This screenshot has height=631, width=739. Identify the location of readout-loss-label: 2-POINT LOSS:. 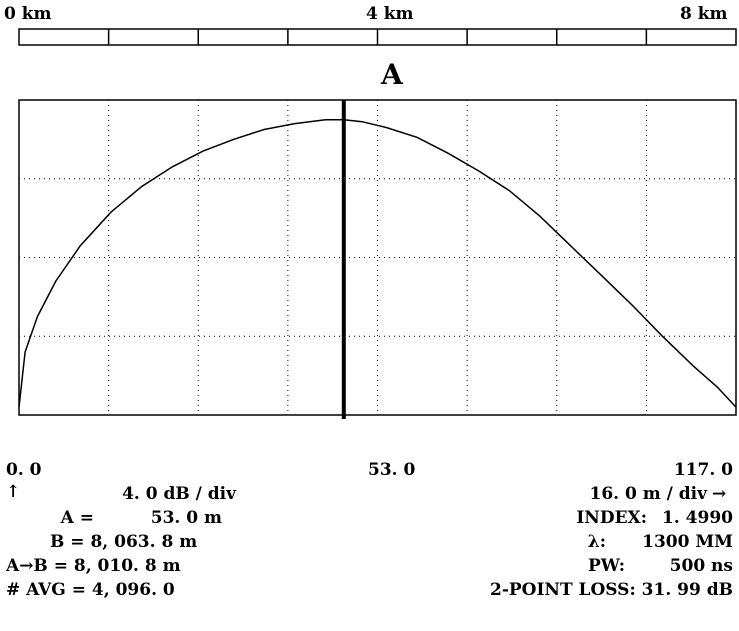
(562, 590).